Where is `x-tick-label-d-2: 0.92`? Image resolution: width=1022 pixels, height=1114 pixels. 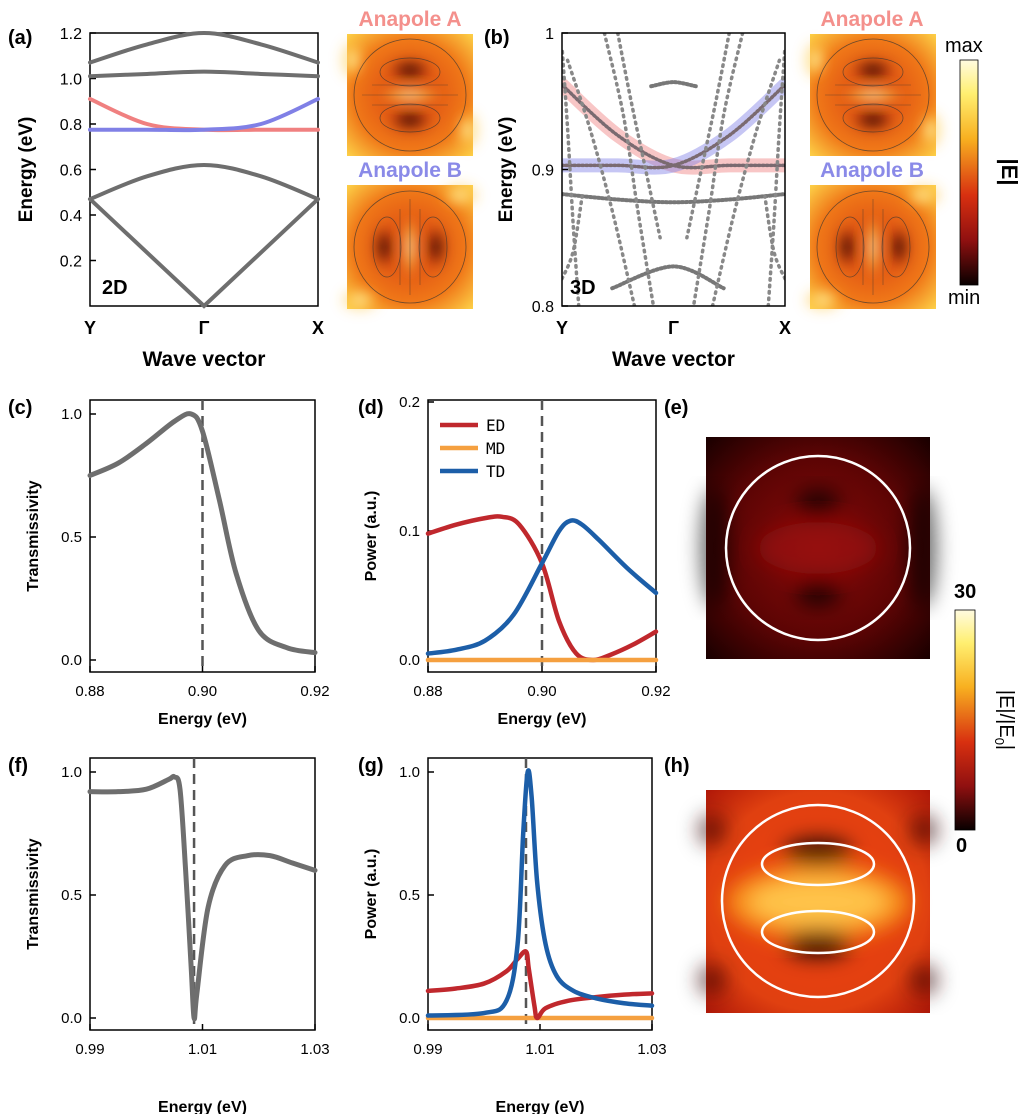
x-tick-label-d-2: 0.92 is located at coordinates (655, 691).